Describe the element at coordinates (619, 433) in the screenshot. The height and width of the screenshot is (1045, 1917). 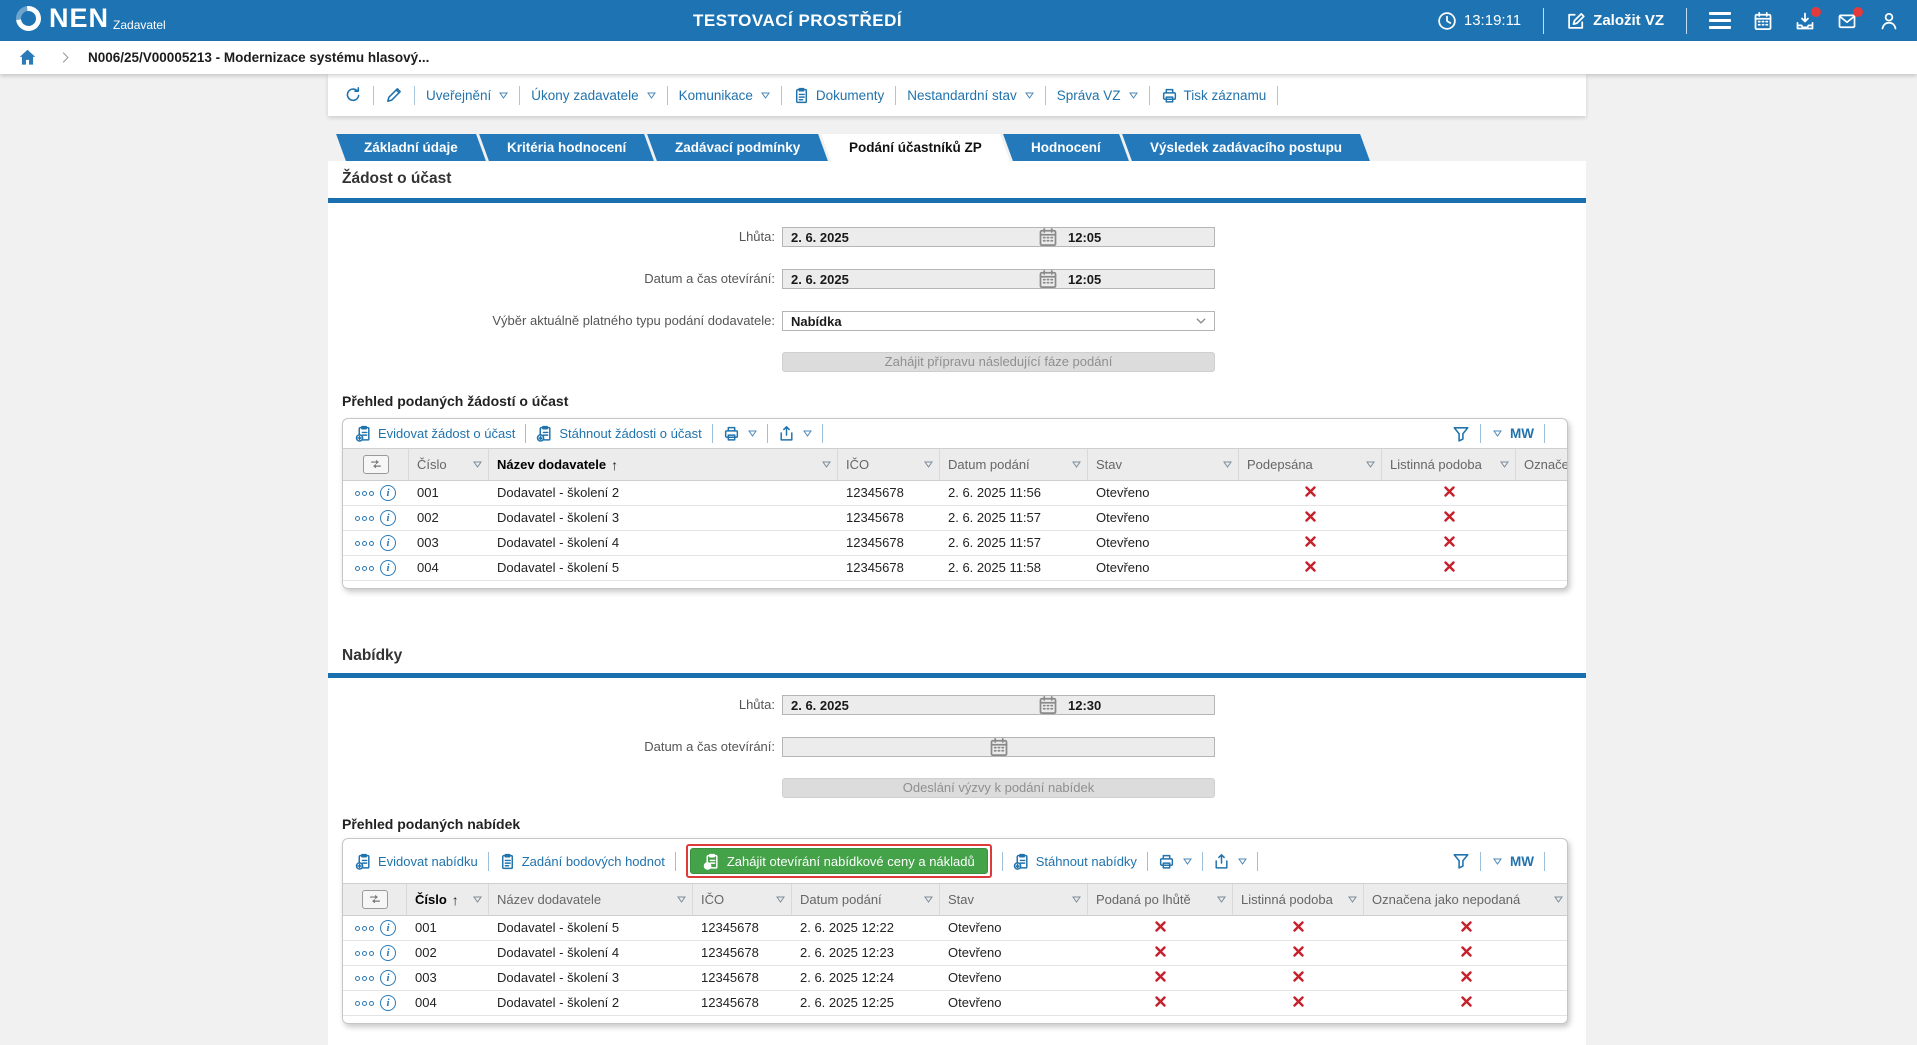
I see `action-st-hnout-dosti-o-ast: Stáhnout žádosti o účast` at that location.